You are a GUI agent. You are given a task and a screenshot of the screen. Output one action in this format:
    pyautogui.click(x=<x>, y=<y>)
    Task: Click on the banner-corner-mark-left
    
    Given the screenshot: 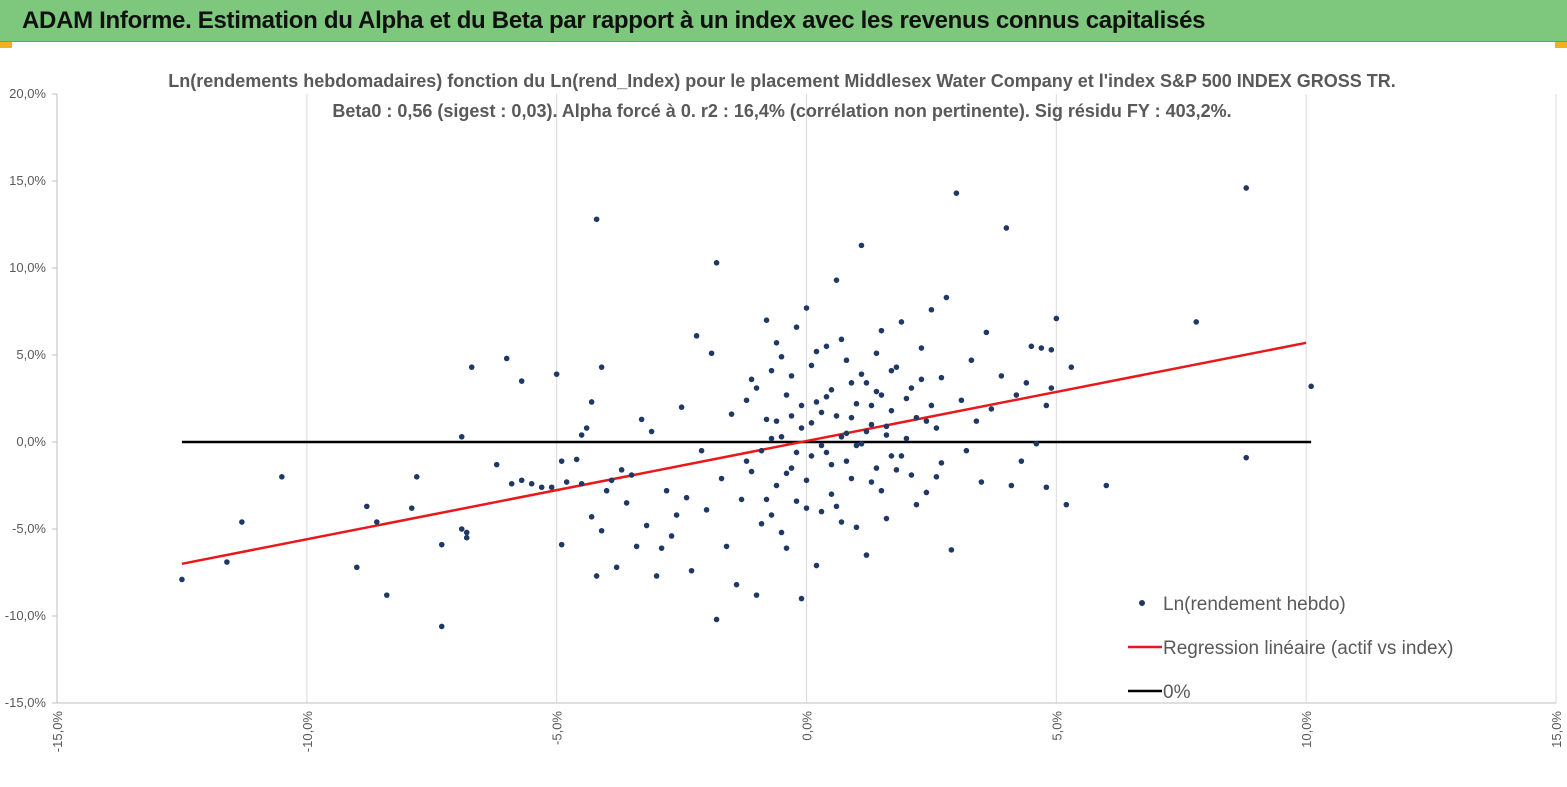 What is the action you would take?
    pyautogui.click(x=6, y=45)
    